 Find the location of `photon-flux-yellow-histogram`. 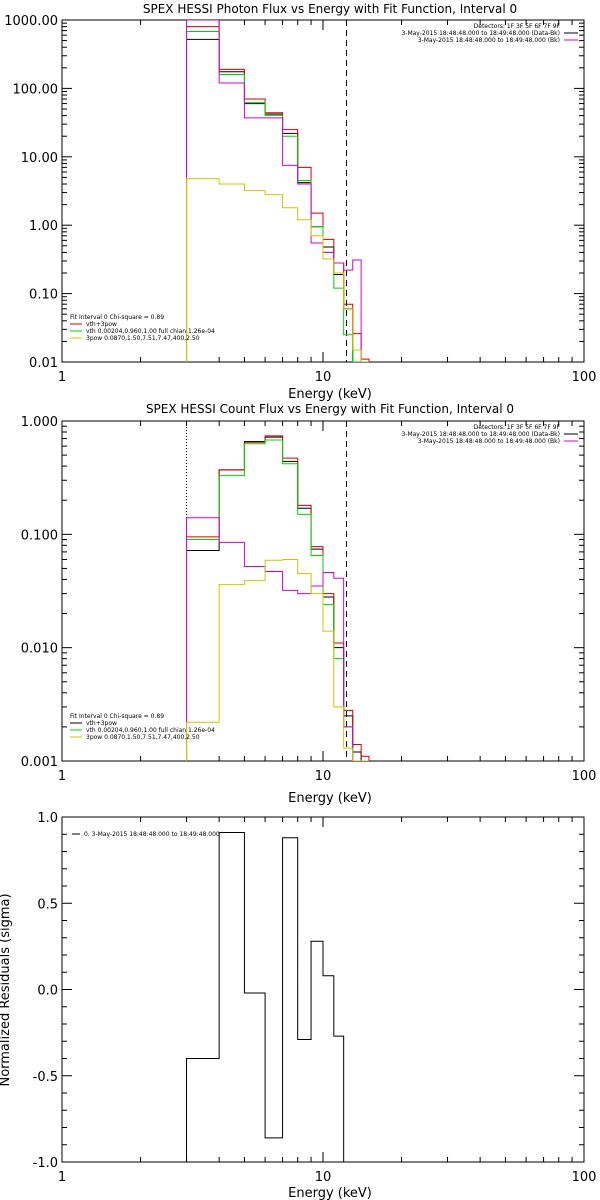

photon-flux-yellow-histogram is located at coordinates (277, 270).